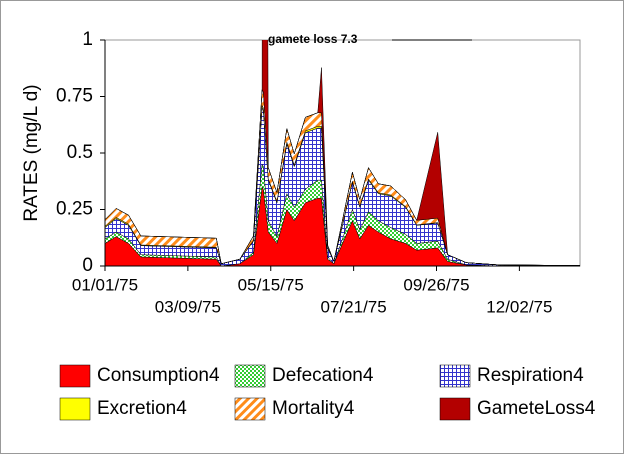 The height and width of the screenshot is (459, 624). What do you see at coordinates (158, 375) in the screenshot?
I see `legend-label: Consumption4` at bounding box center [158, 375].